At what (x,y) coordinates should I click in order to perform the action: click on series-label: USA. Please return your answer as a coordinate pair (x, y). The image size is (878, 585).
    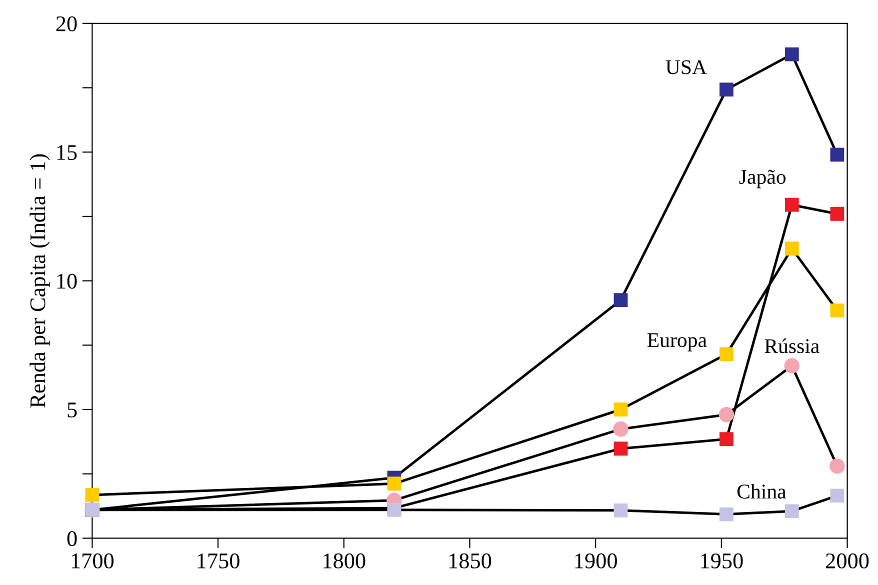
    Looking at the image, I should click on (686, 67).